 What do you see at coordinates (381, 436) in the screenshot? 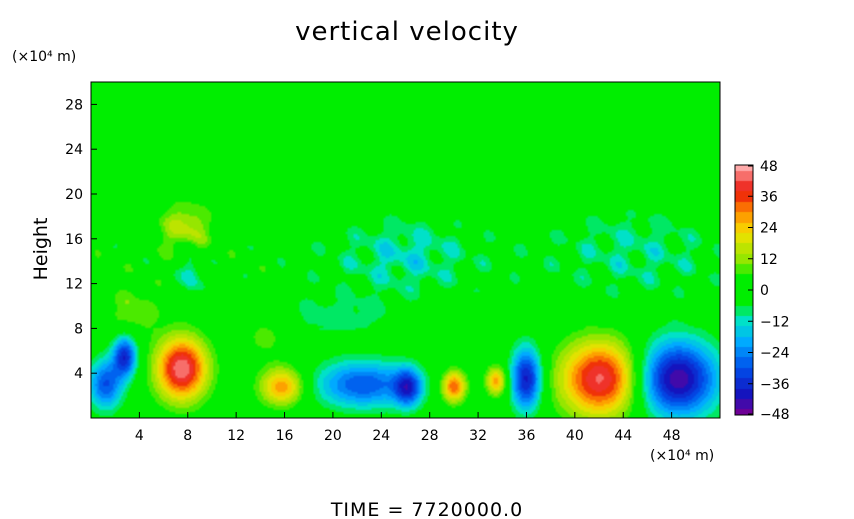
I see `x-tick-label: 24` at bounding box center [381, 436].